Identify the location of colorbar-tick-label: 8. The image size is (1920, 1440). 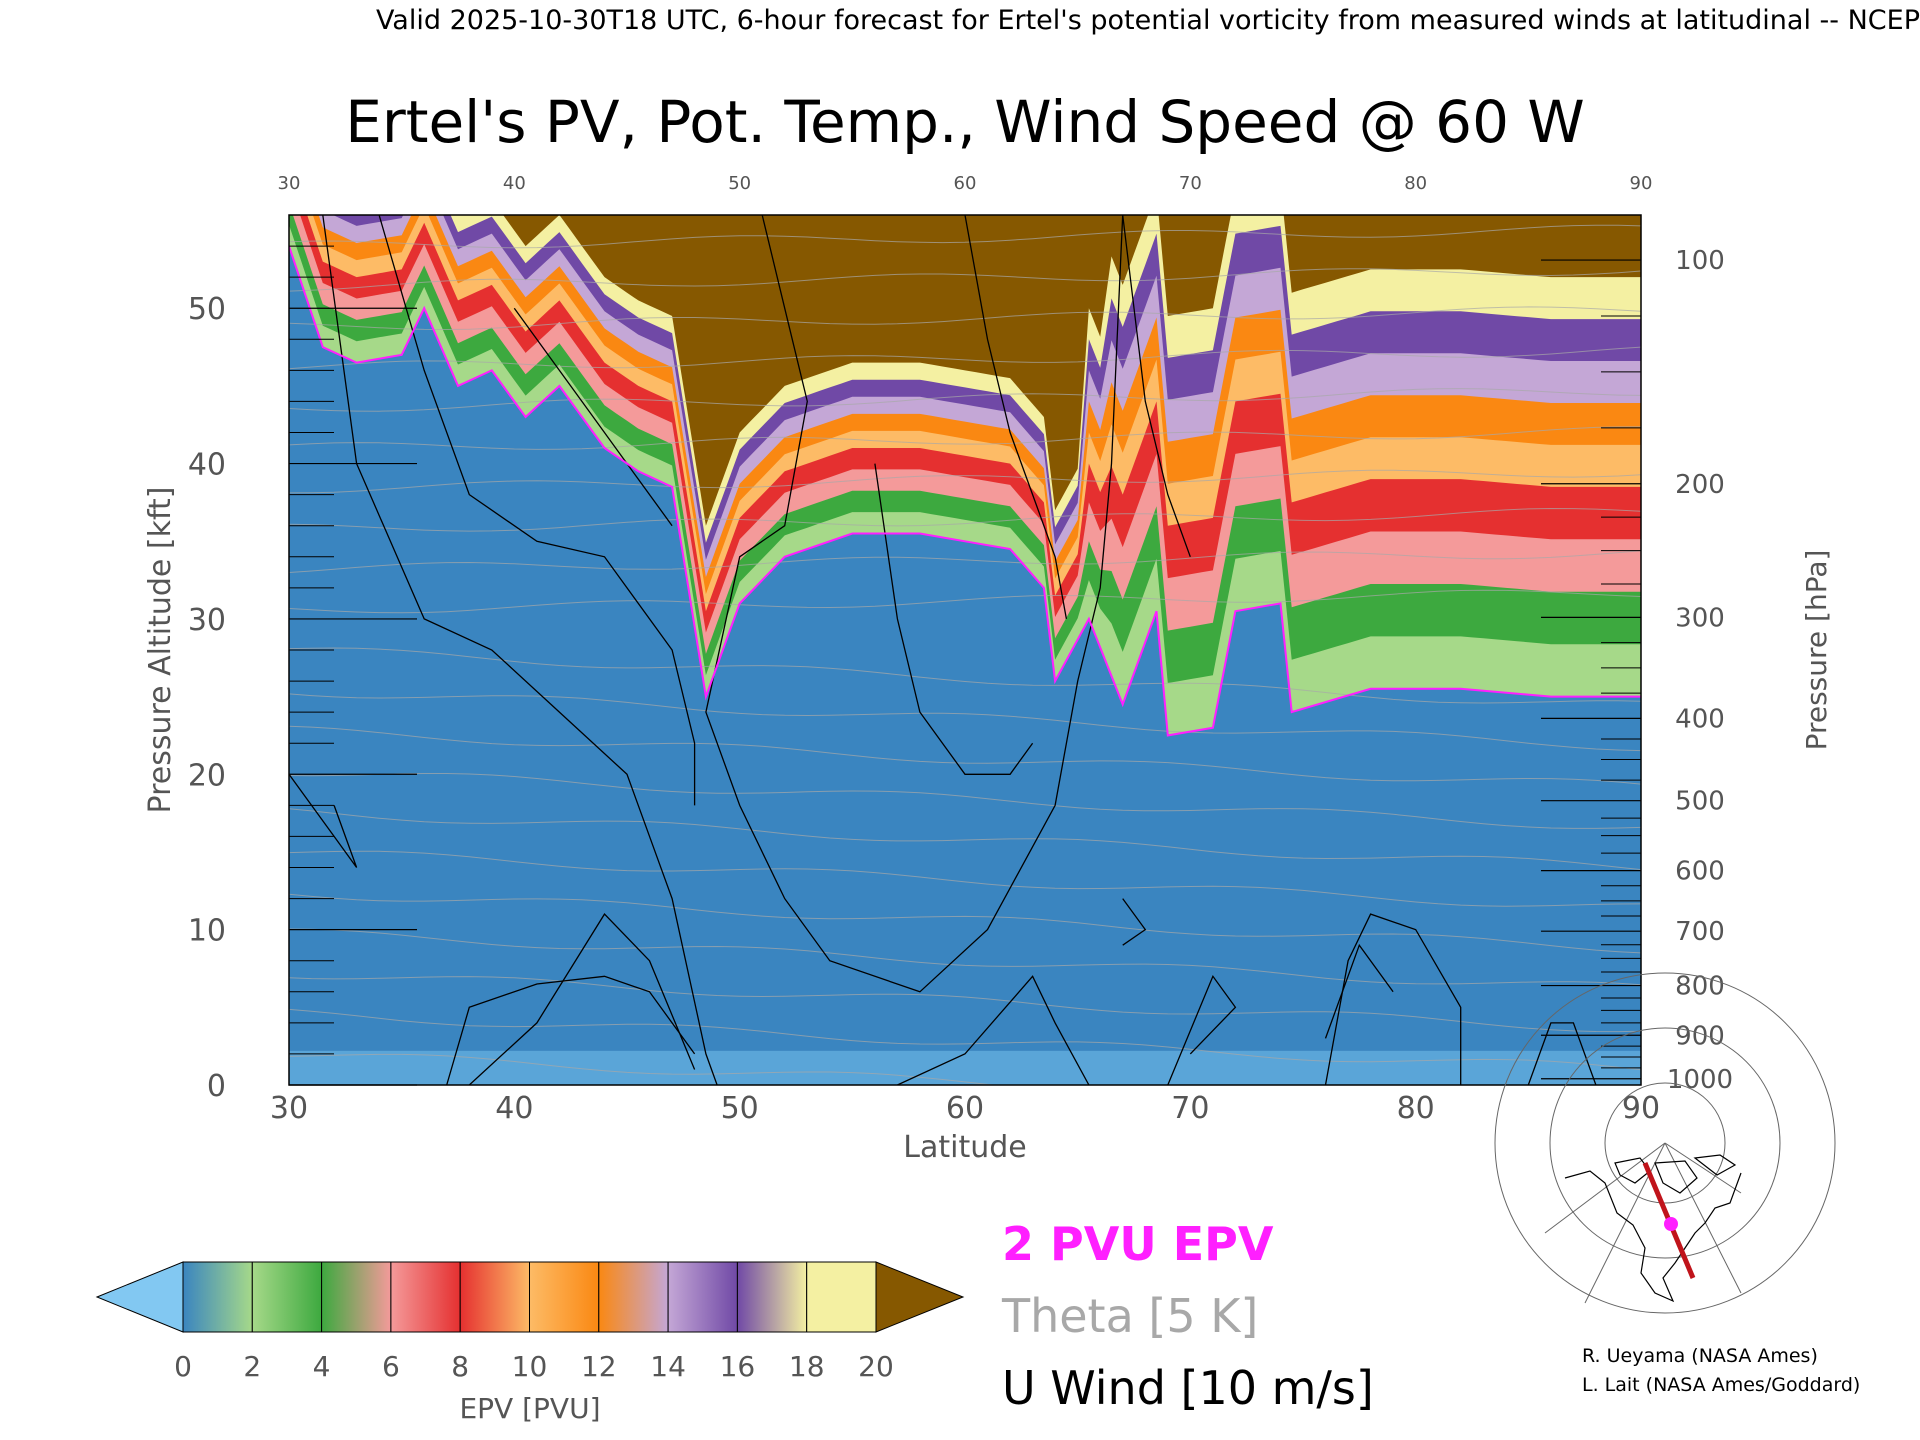
(460, 1366).